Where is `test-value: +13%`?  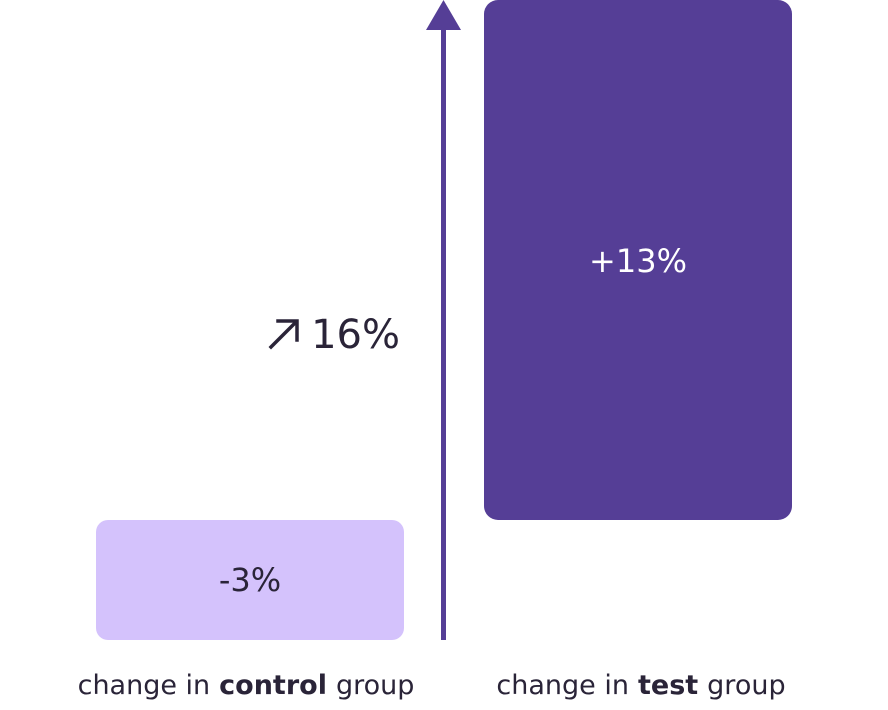 test-value: +13% is located at coordinates (638, 261).